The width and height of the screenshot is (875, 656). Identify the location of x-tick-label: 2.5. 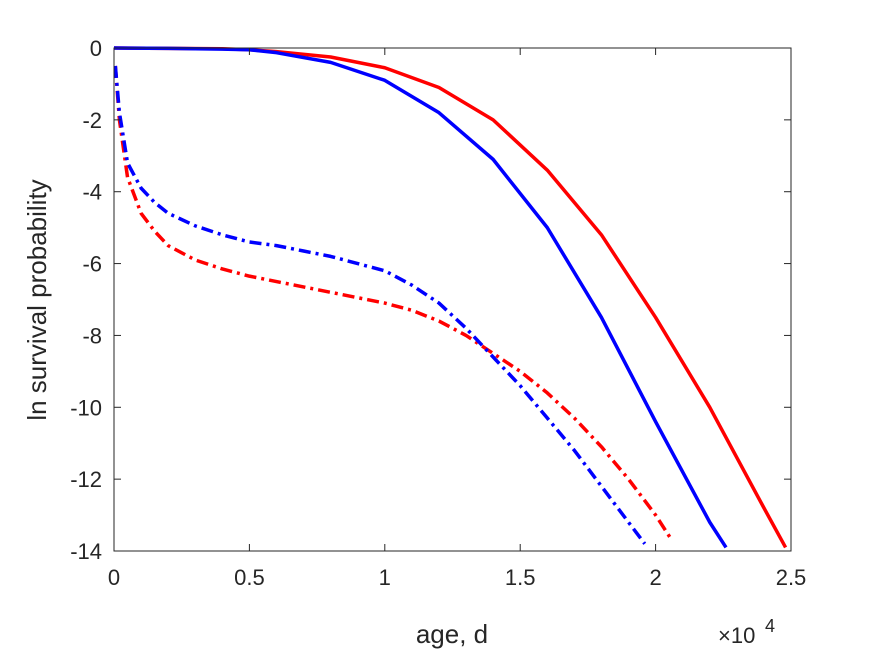
(791, 577).